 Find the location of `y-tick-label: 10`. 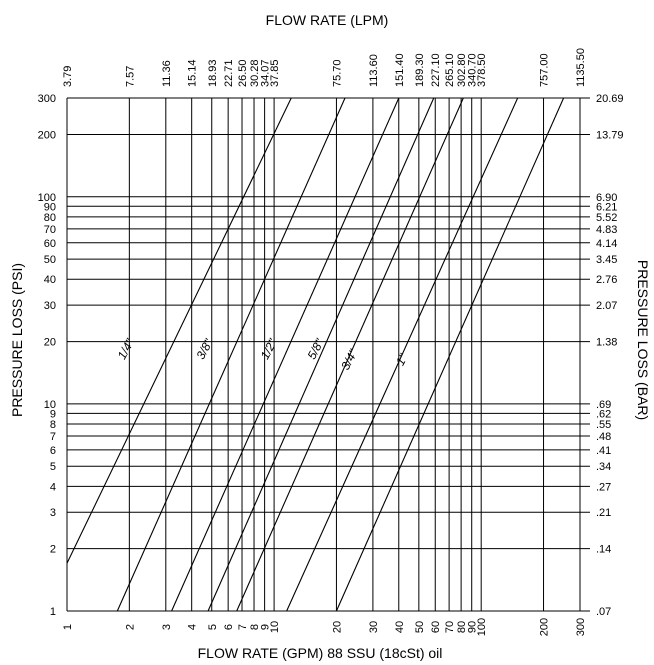

y-tick-label: 10 is located at coordinates (50, 405).